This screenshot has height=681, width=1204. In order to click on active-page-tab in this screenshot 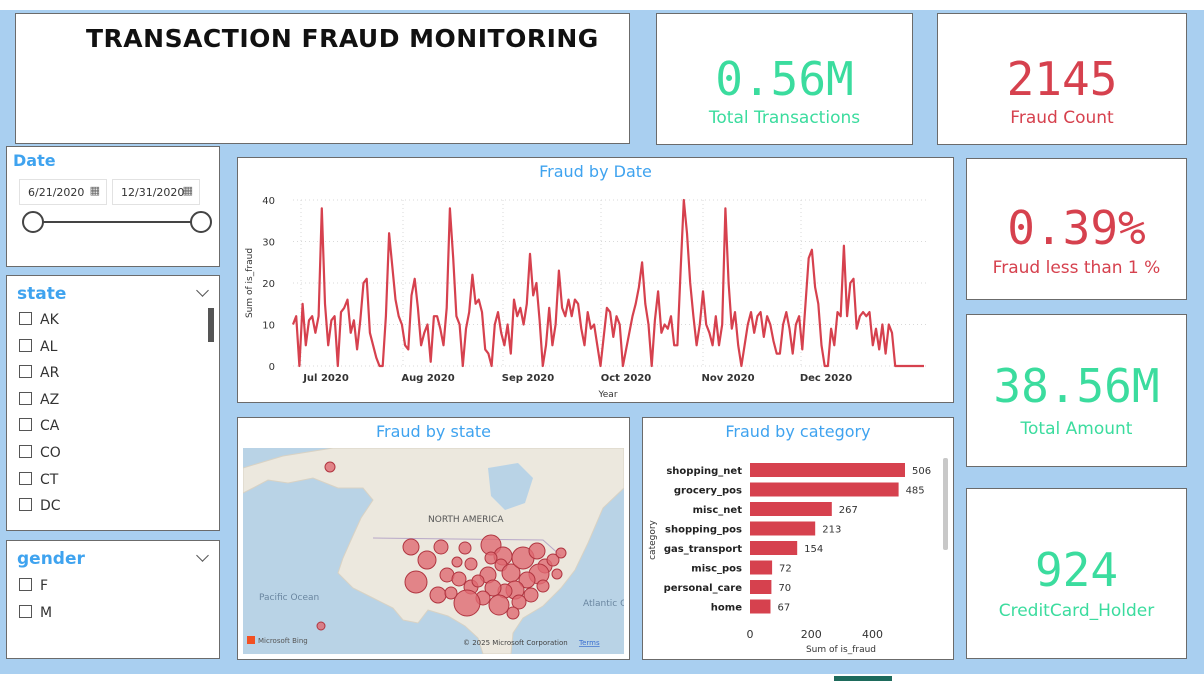, I will do `click(863, 678)`.